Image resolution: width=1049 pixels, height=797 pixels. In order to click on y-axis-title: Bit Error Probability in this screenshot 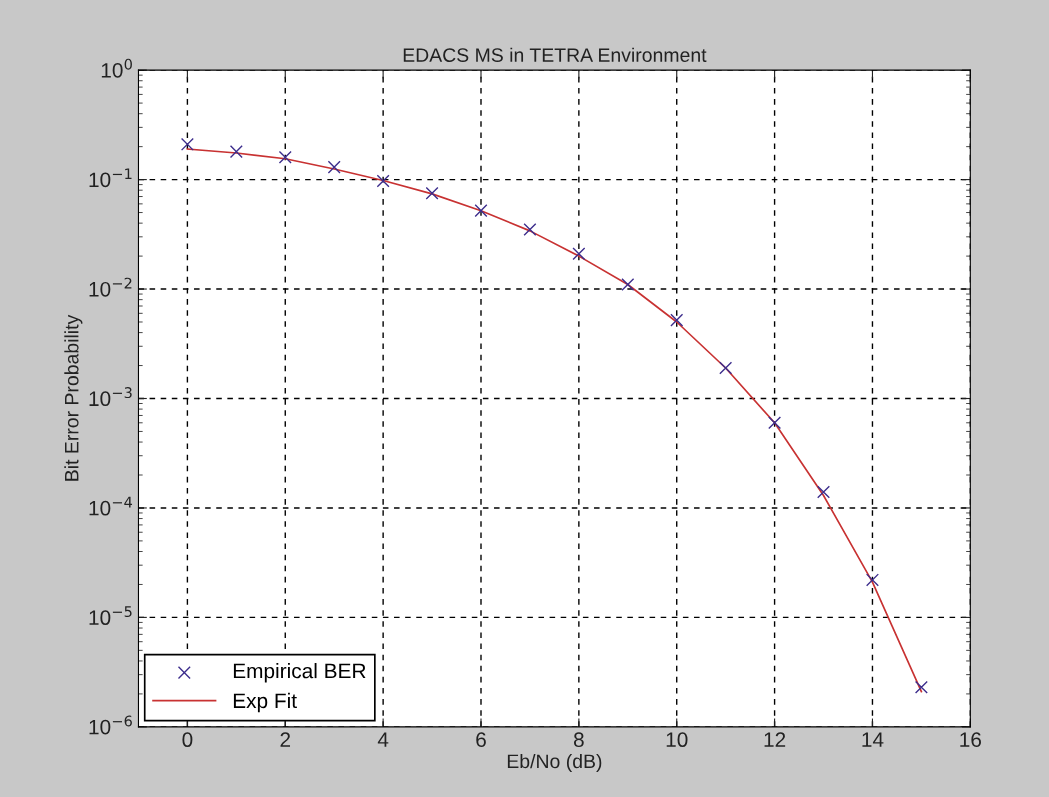, I will do `click(73, 397)`.